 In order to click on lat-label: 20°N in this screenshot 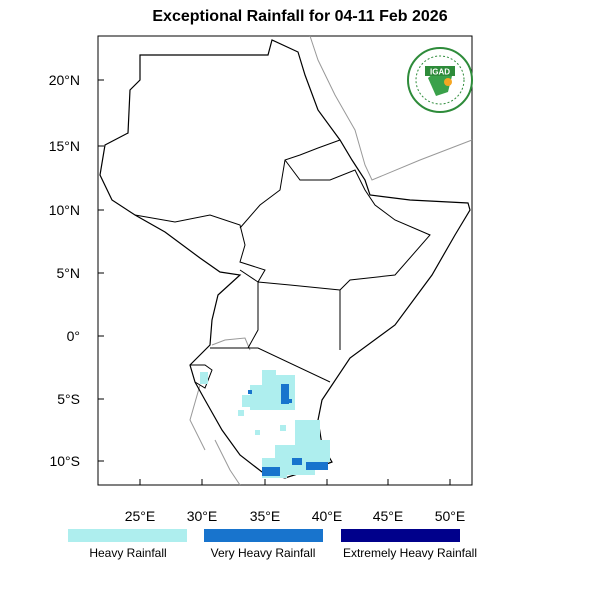, I will do `click(64, 80)`.